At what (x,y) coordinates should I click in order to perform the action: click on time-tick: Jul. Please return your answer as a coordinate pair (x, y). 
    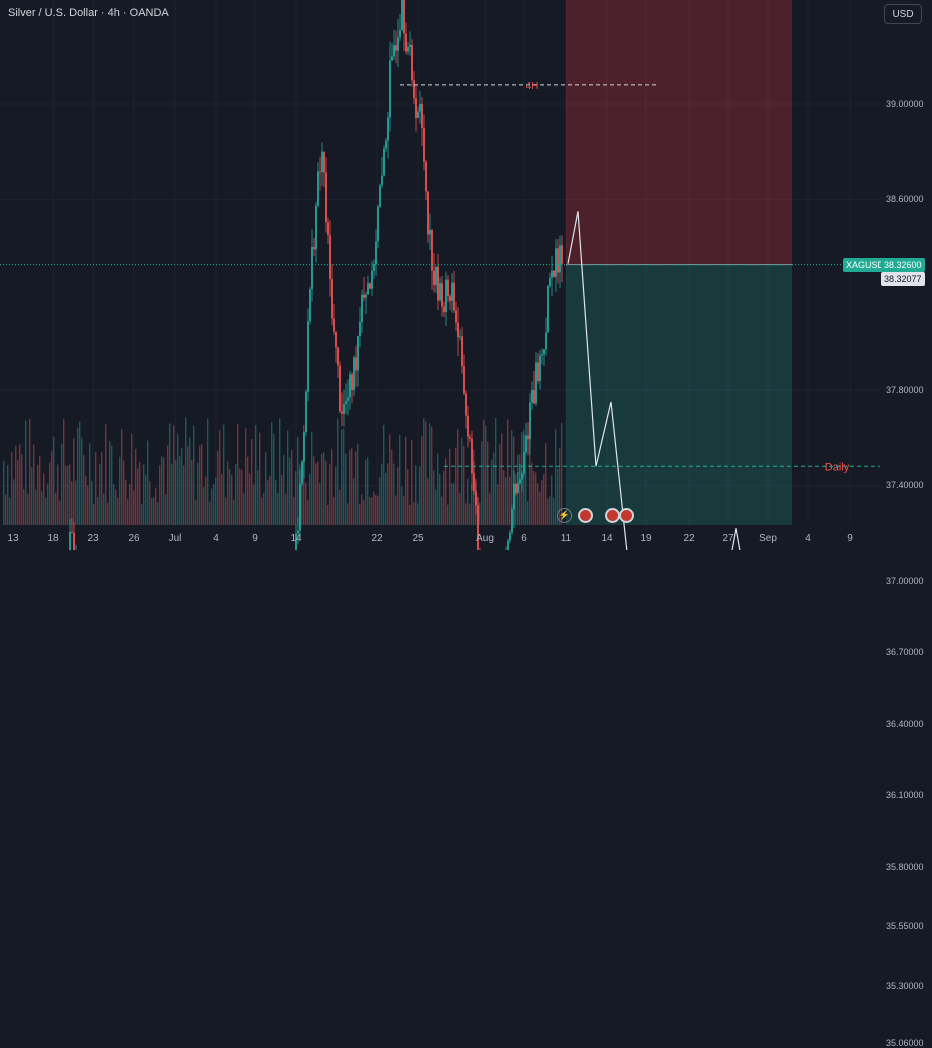
    Looking at the image, I should click on (175, 538).